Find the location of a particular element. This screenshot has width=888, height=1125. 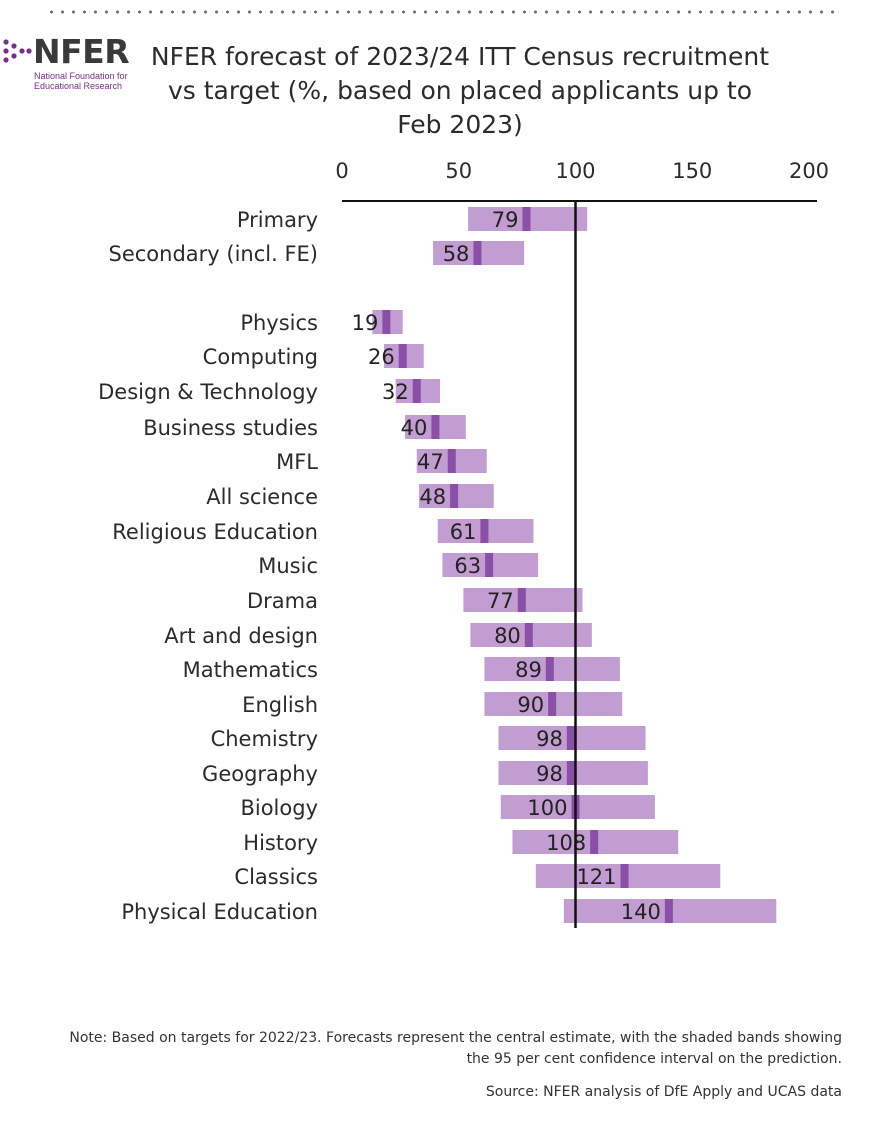

value-label: 77 is located at coordinates (500, 601).